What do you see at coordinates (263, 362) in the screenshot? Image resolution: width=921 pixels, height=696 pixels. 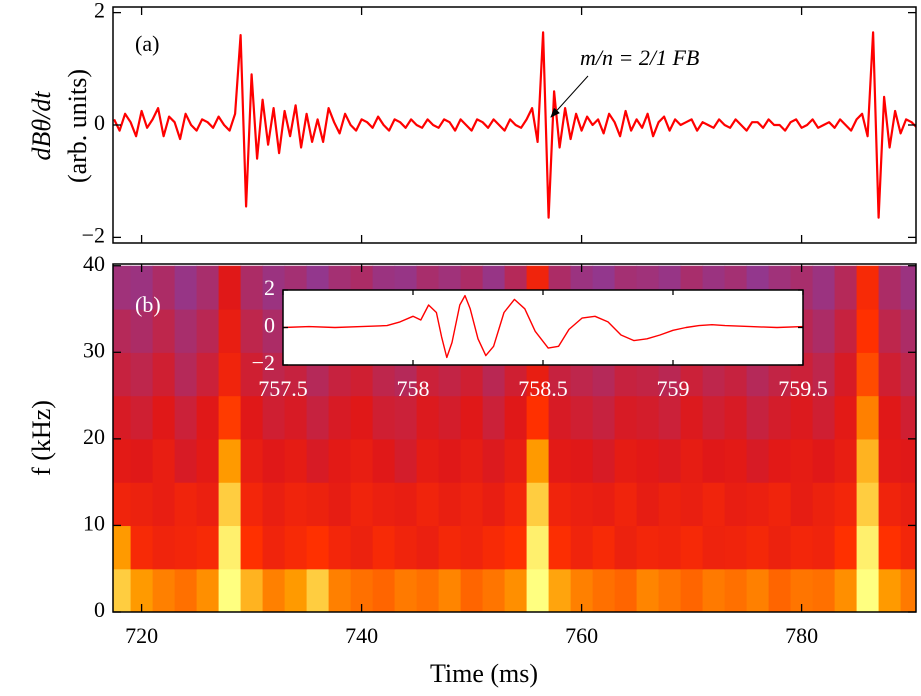 I see `y-tick-label: −2` at bounding box center [263, 362].